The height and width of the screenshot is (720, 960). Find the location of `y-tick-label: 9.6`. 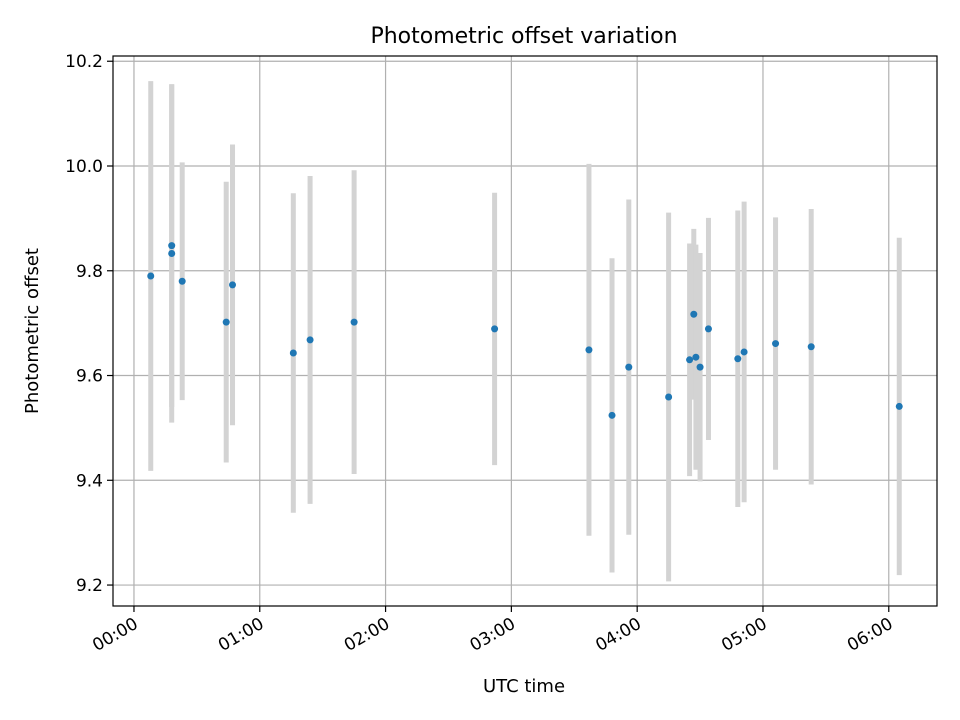

y-tick-label: 9.6 is located at coordinates (89, 377).